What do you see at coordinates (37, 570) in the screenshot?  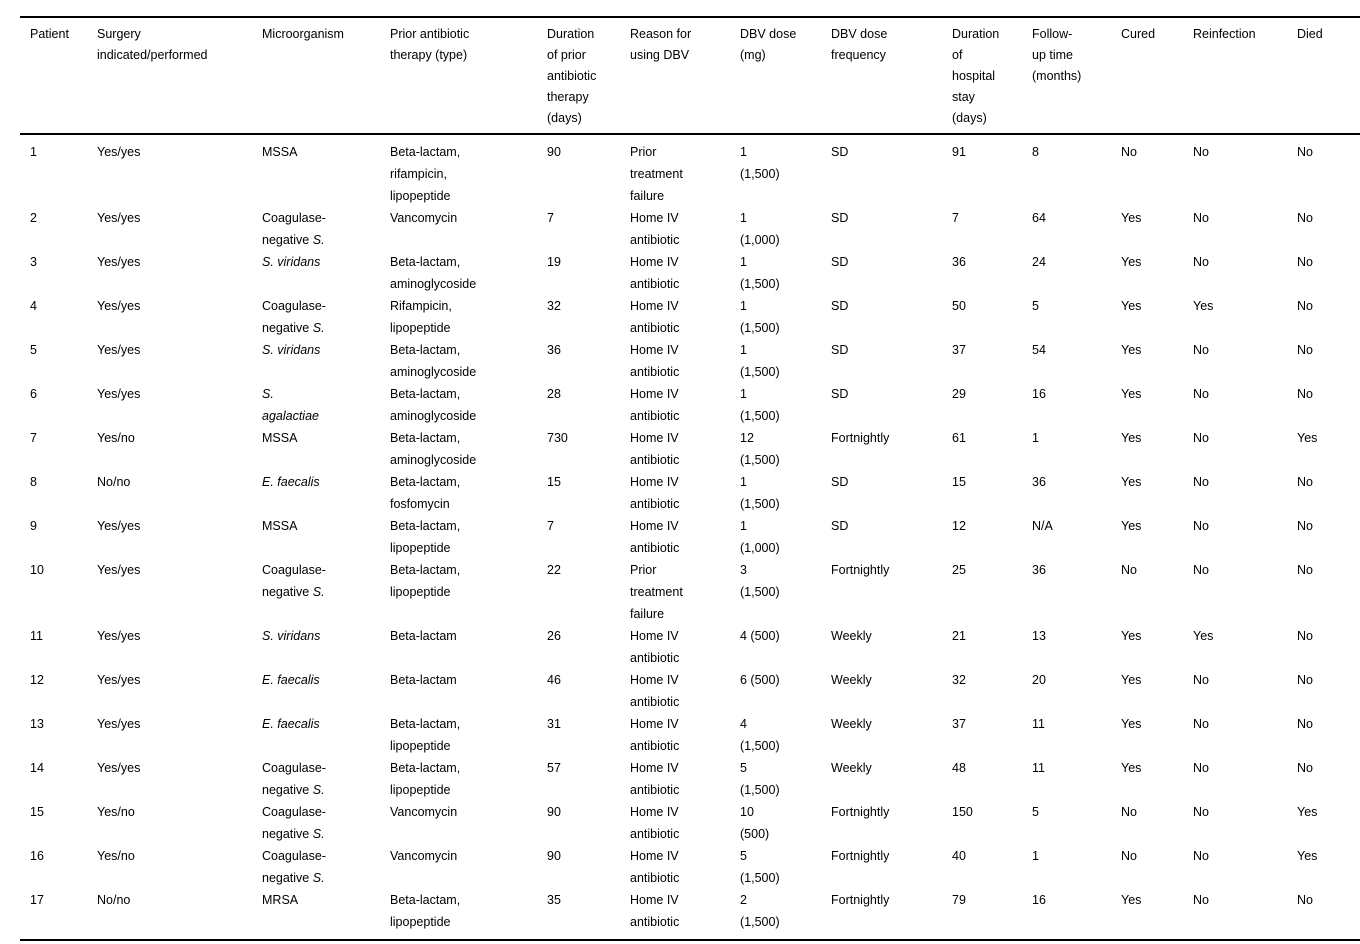 I see `table-cell: 10` at bounding box center [37, 570].